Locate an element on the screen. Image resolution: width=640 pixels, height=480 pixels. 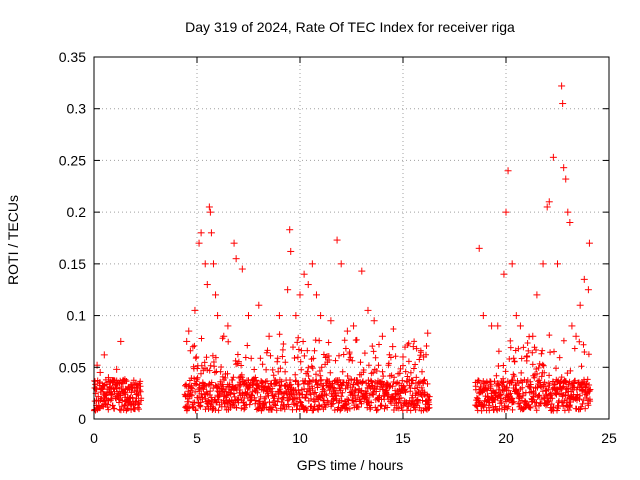
x-tick-label: 10 is located at coordinates (300, 438).